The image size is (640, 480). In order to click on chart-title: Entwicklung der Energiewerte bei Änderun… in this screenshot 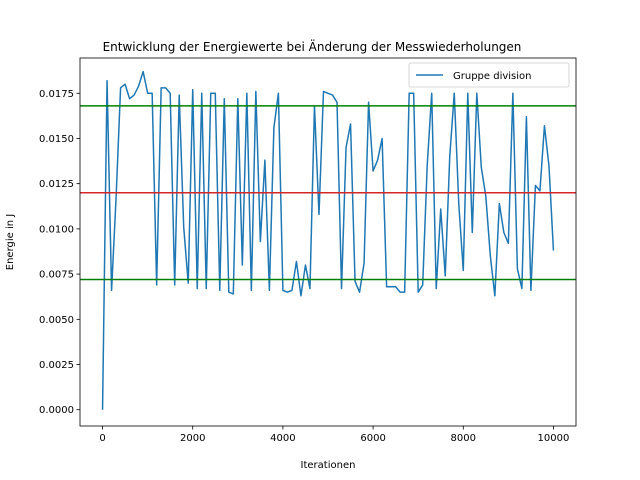, I will do `click(312, 46)`.